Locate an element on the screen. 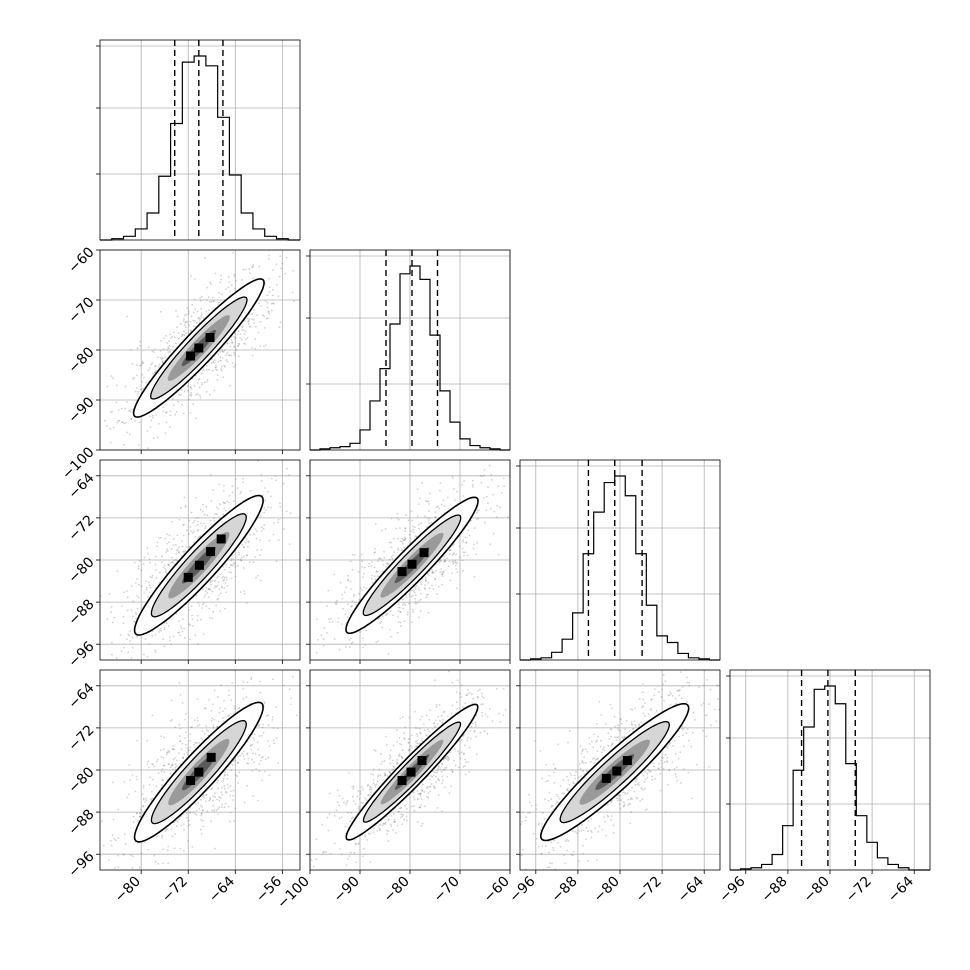 The height and width of the screenshot is (970, 970). density-region is located at coordinates (200, 772).